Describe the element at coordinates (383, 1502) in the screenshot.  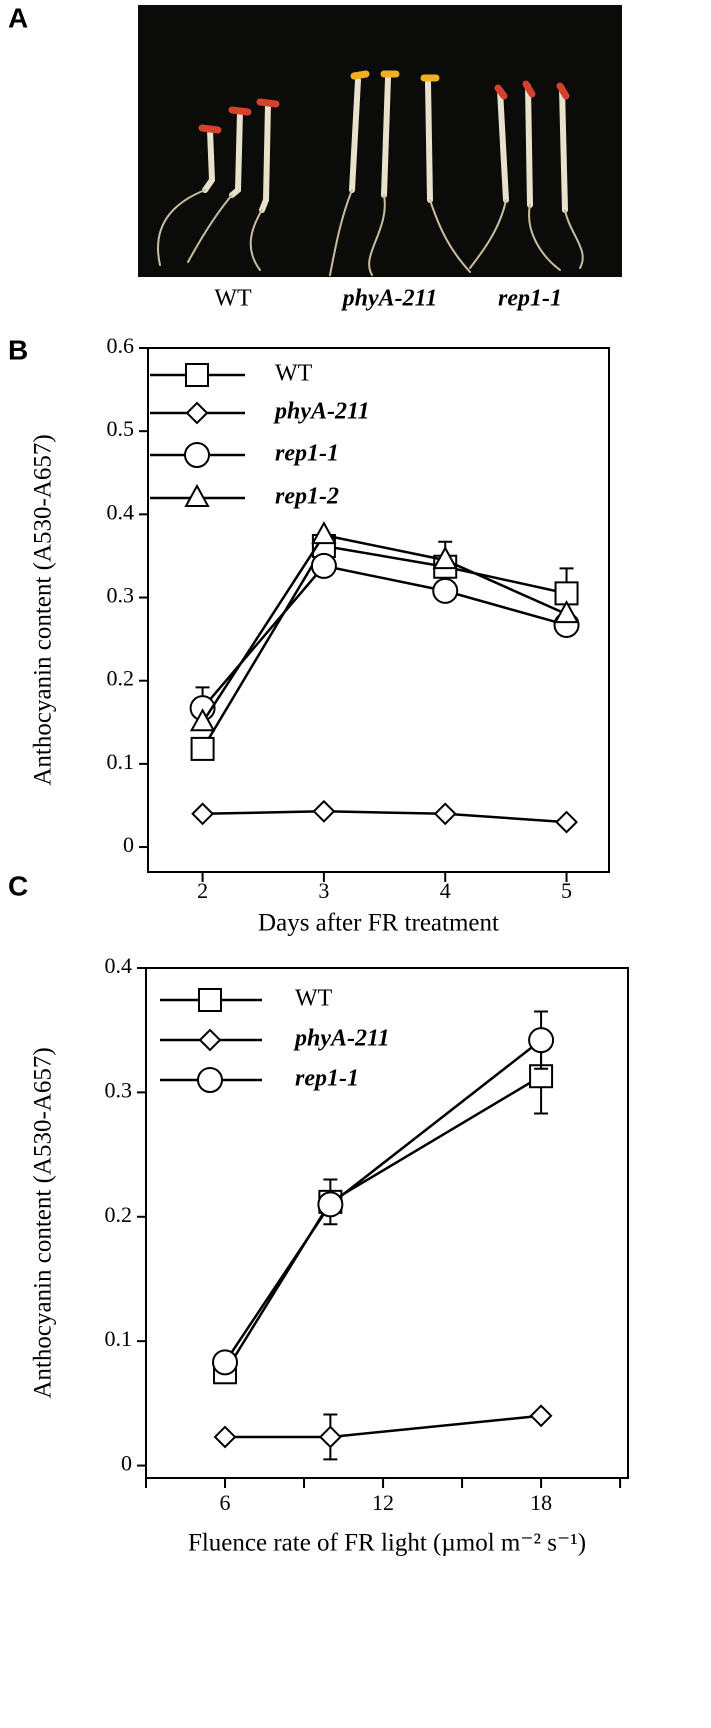
I see `x-tick-label: 12` at that location.